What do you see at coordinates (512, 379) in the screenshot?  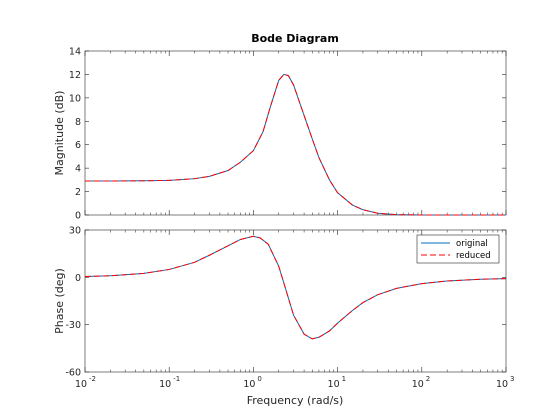 I see `xtick-label-exponent: 3` at bounding box center [512, 379].